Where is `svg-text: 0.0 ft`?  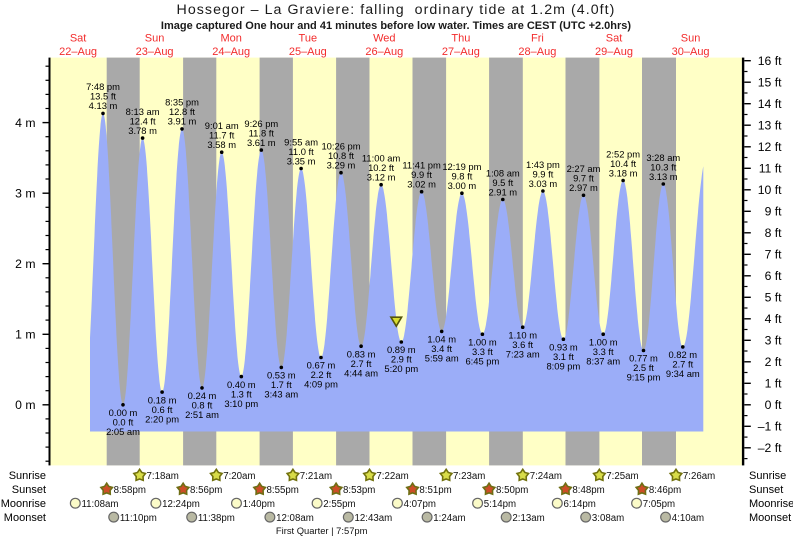 svg-text: 0.0 ft is located at coordinates (123, 422).